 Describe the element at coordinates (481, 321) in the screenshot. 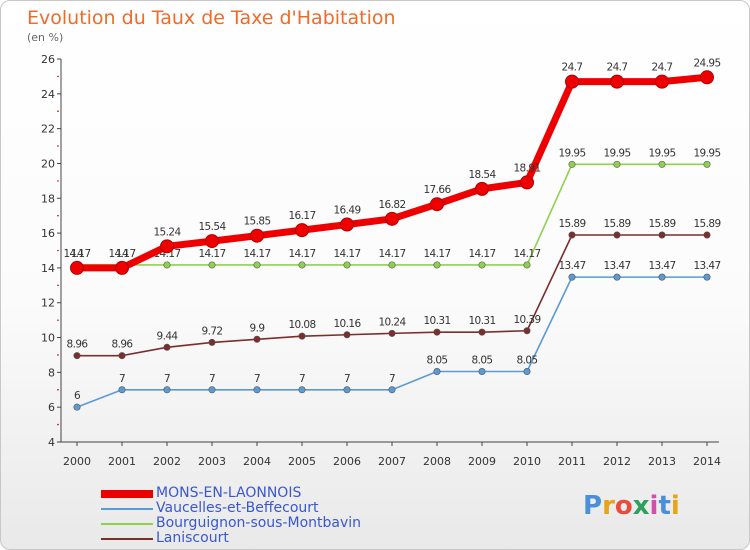

I see `data-label: 10.31` at that location.